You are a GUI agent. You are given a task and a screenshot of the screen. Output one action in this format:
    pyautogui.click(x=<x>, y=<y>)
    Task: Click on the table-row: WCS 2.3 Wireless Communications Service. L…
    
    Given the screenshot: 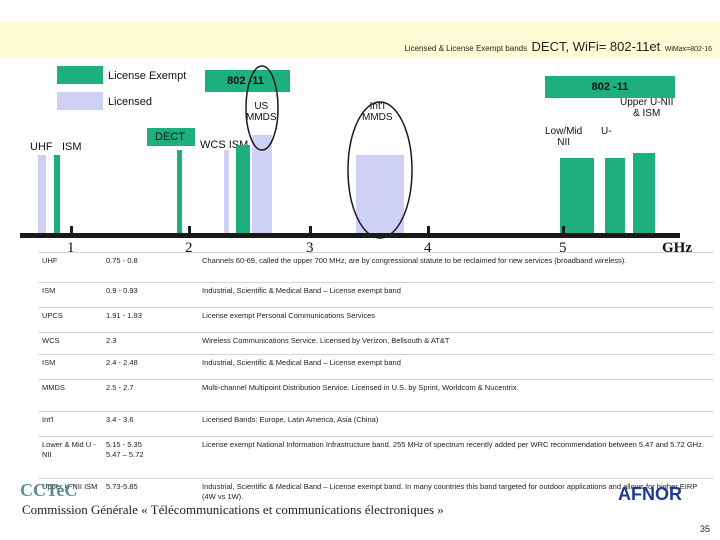 What is the action you would take?
    pyautogui.click(x=376, y=343)
    